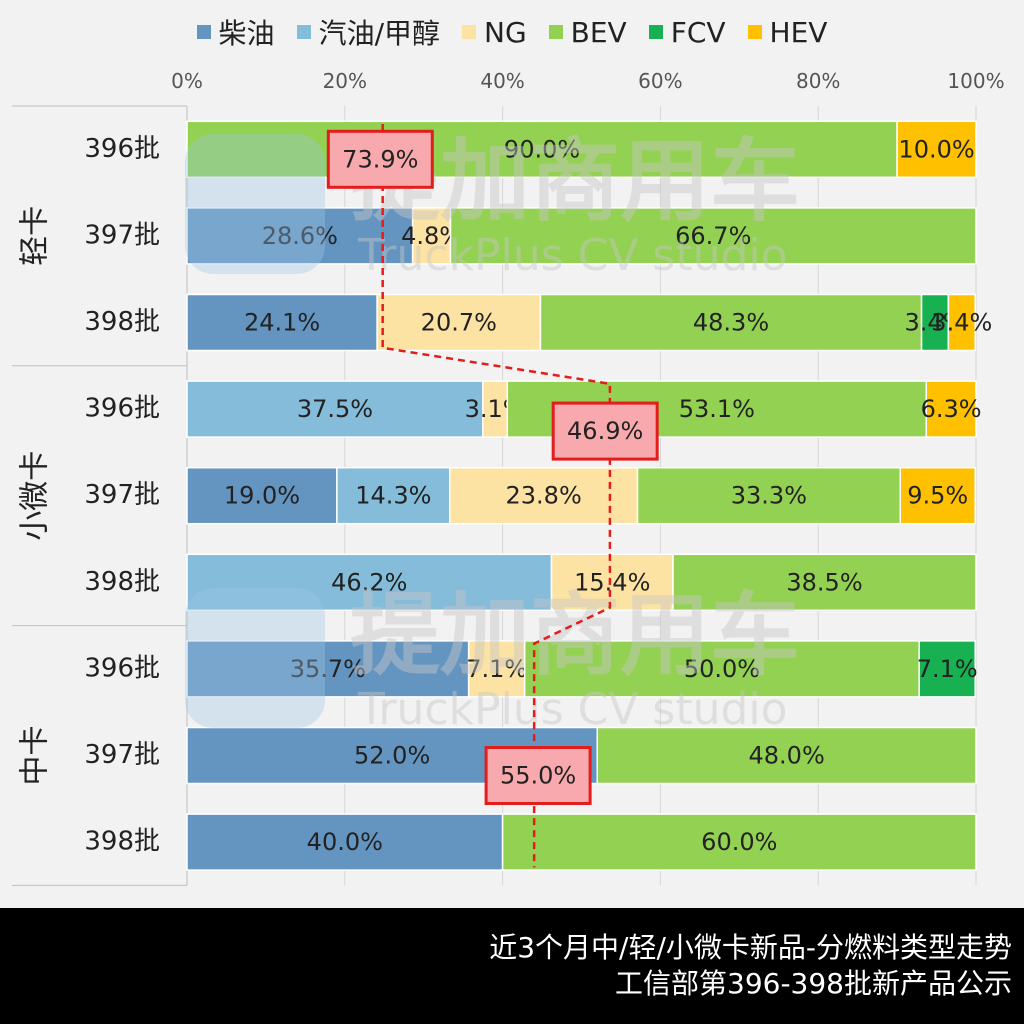 Image resolution: width=1024 pixels, height=1024 pixels. I want to click on data-label: 52.0%, so click(392, 756).